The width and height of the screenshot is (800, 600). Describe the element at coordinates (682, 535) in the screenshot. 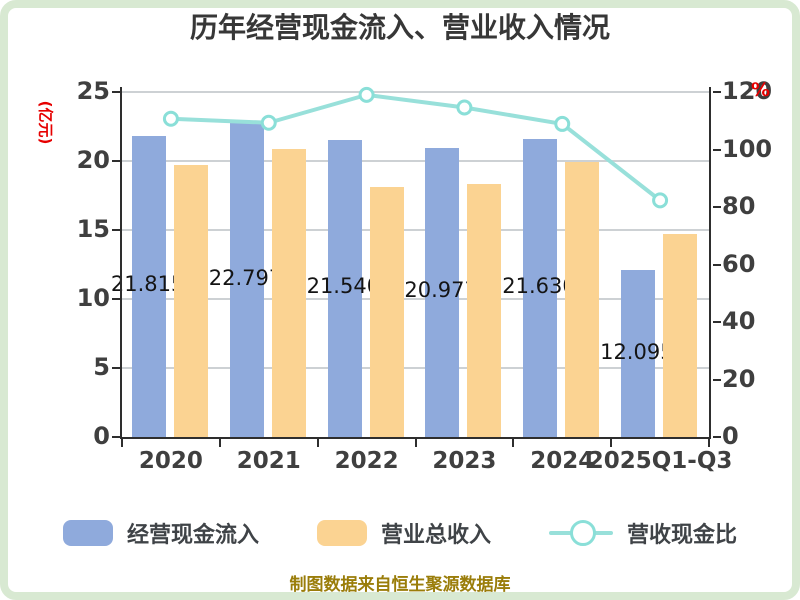

I see `legend-label-ratio: 营收现金比` at that location.